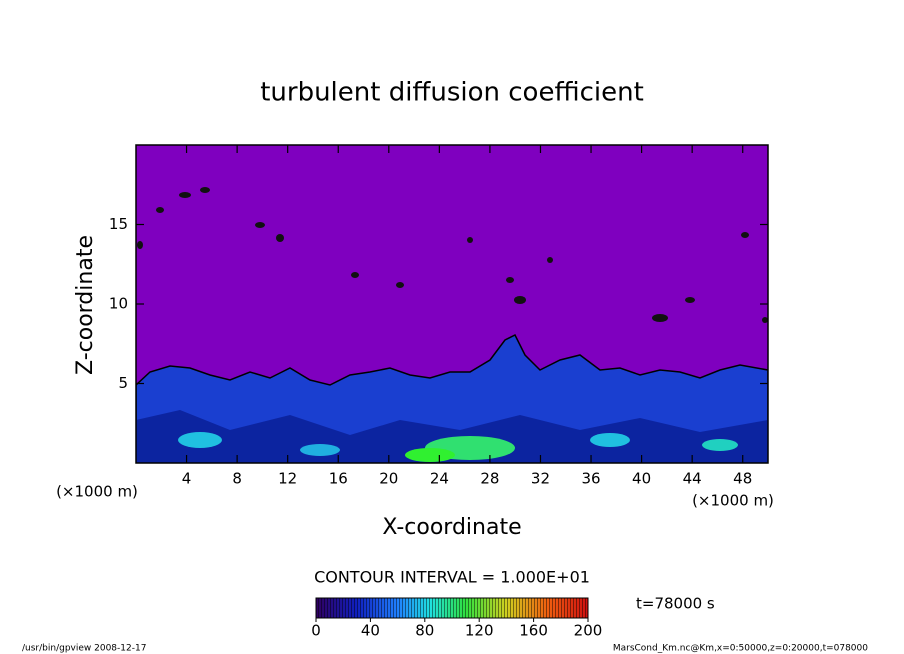 This screenshot has width=904, height=654. Describe the element at coordinates (479, 631) in the screenshot. I see `colorbar-tick-label: 120` at that location.